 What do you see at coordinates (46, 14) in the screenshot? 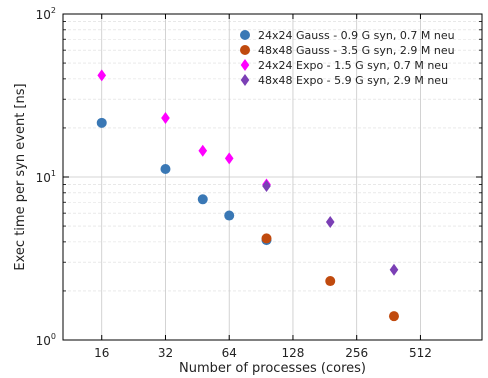
I see `y-tick-label: 10²` at bounding box center [46, 14].